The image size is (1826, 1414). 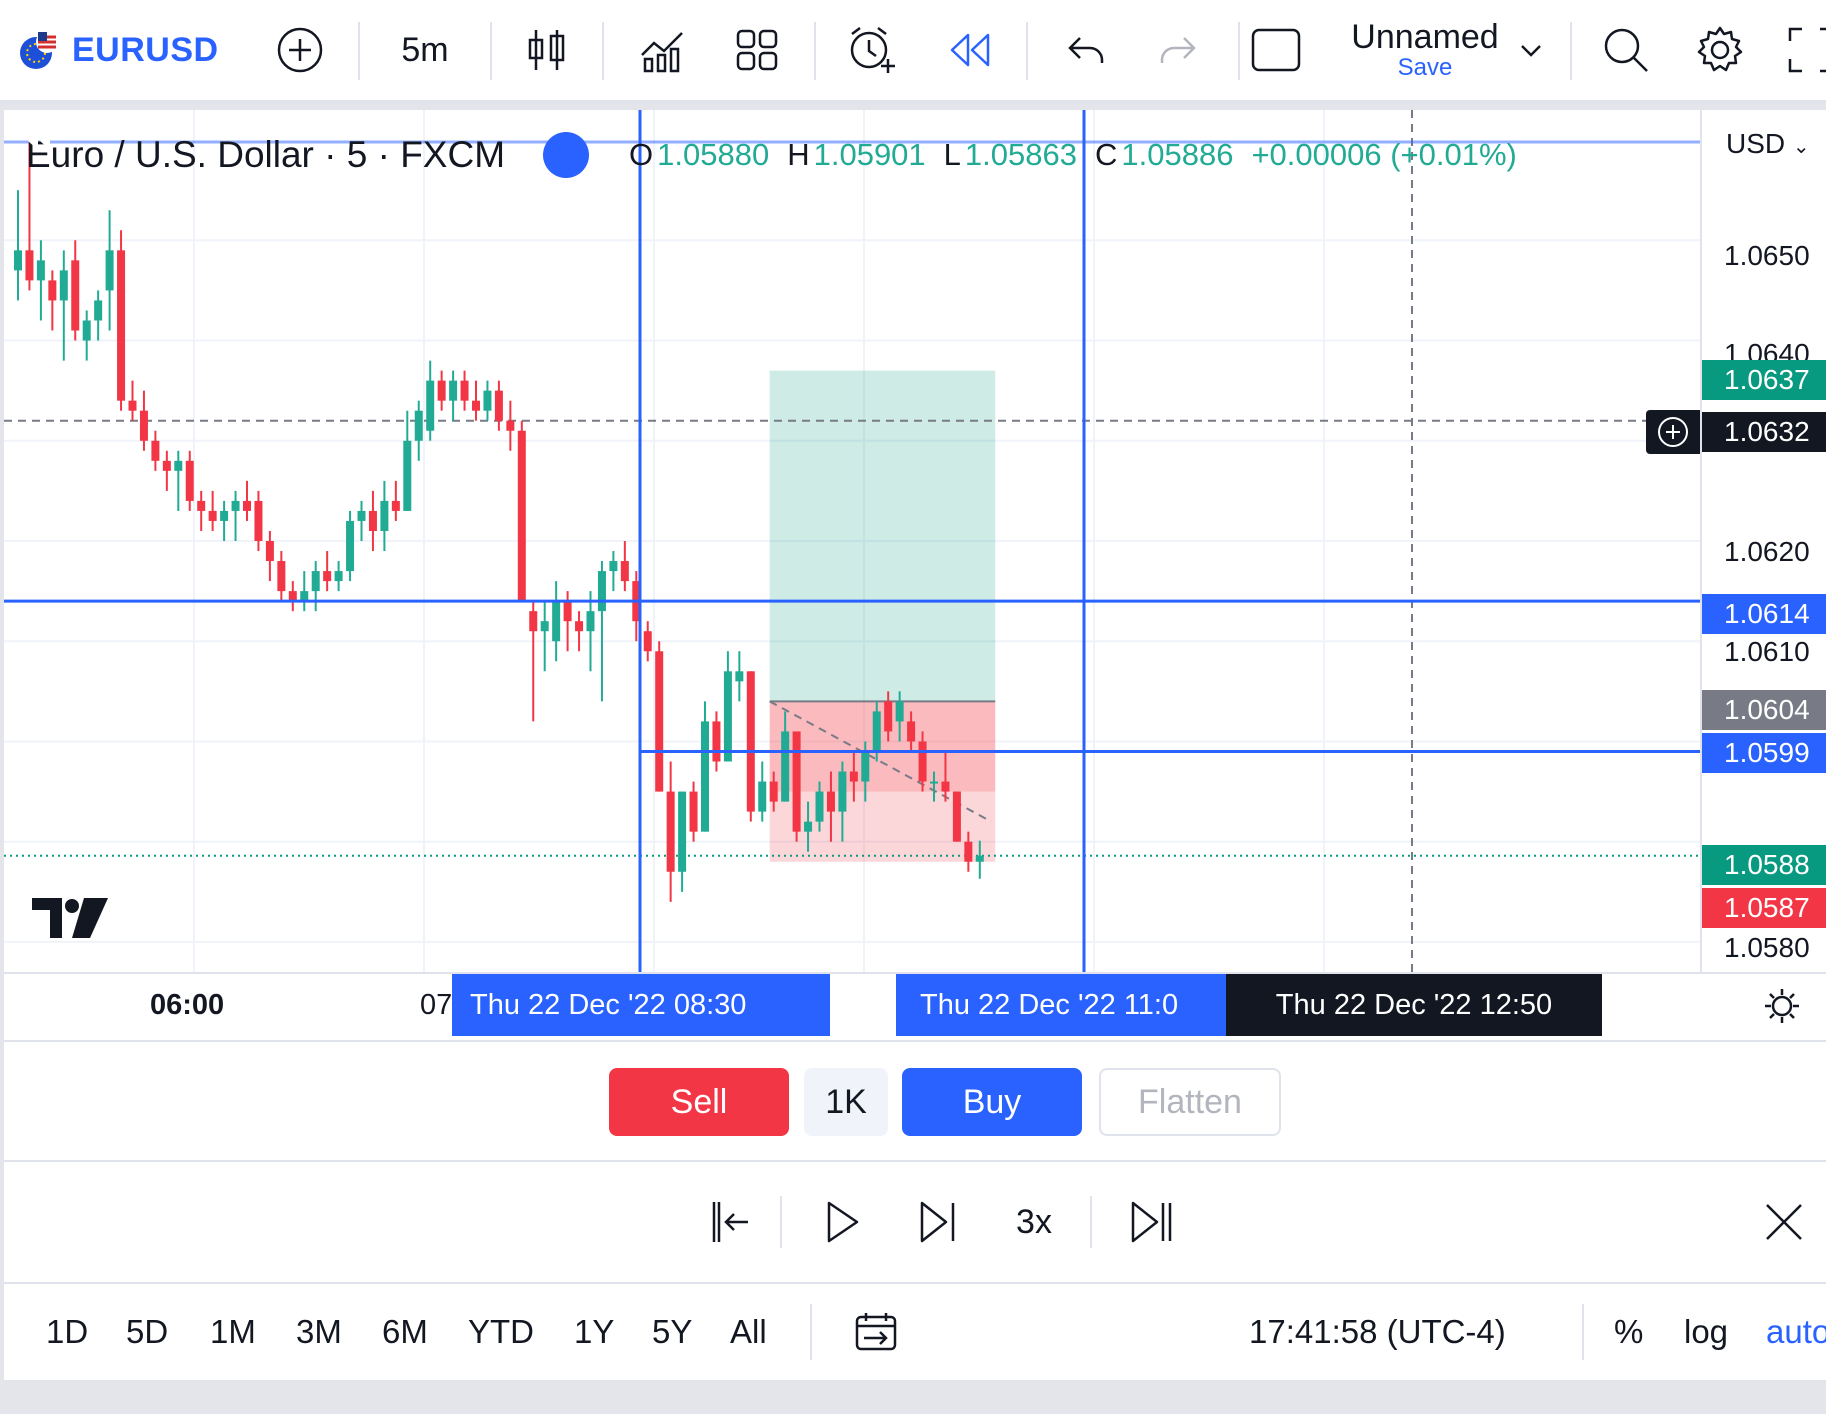 I want to click on undo-button, so click(x=1086, y=50).